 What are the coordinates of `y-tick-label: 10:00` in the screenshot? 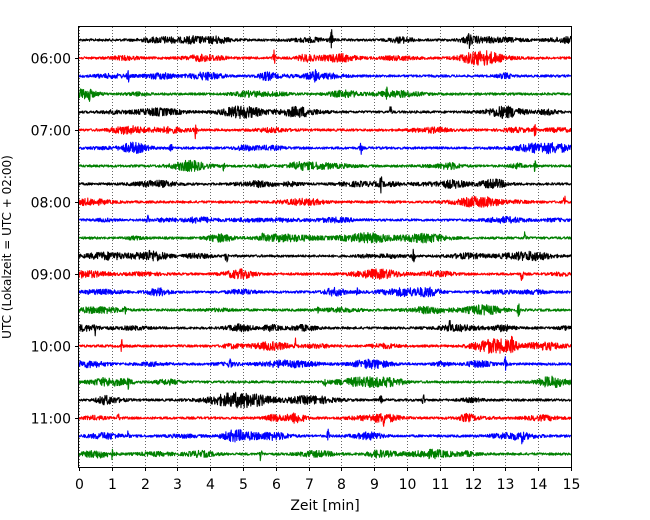 It's located at (51, 348).